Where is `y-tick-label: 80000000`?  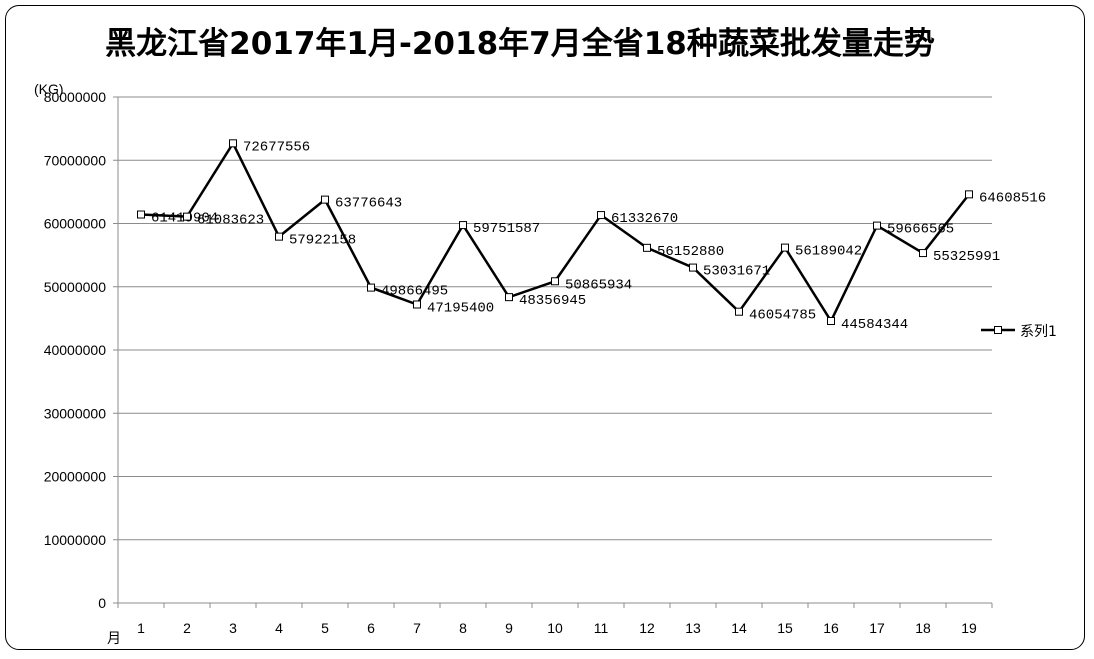
y-tick-label: 80000000 is located at coordinates (75, 97).